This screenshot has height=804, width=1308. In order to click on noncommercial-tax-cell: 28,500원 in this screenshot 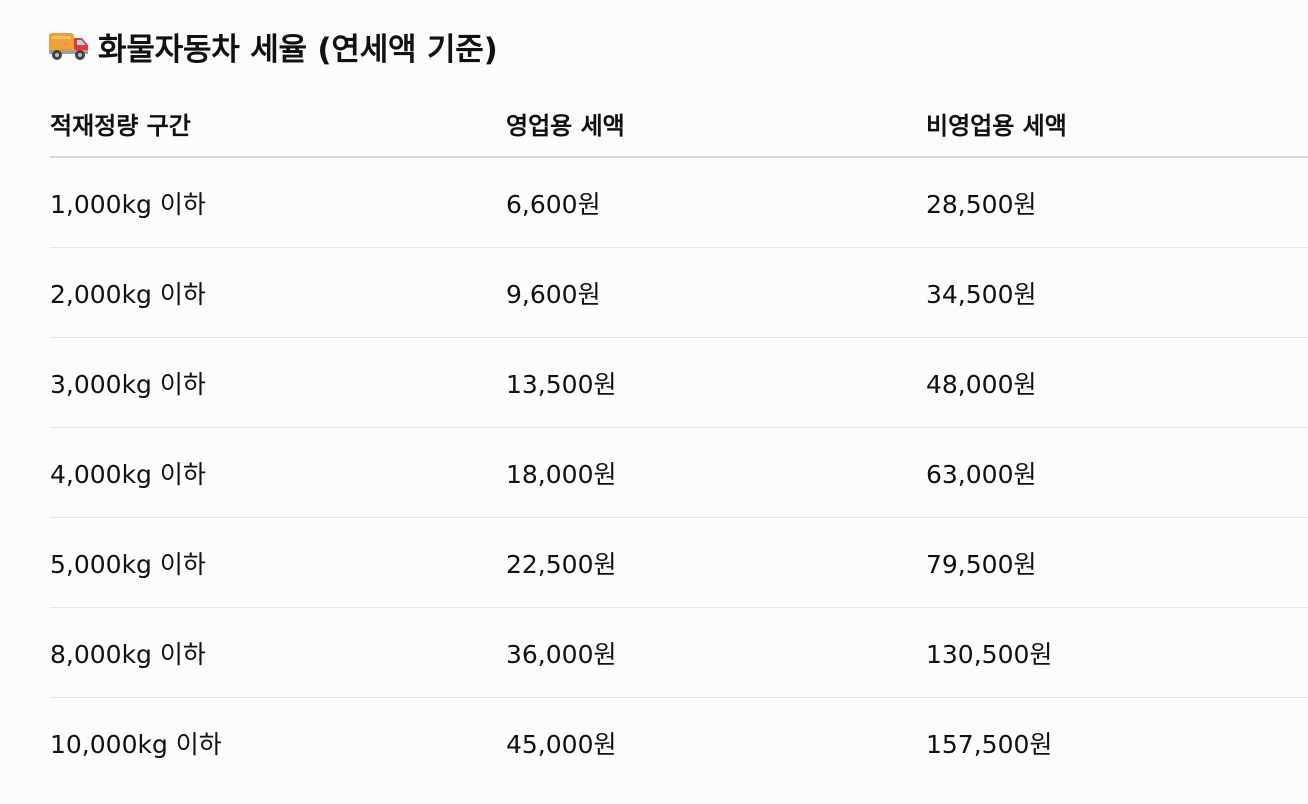, I will do `click(981, 204)`.